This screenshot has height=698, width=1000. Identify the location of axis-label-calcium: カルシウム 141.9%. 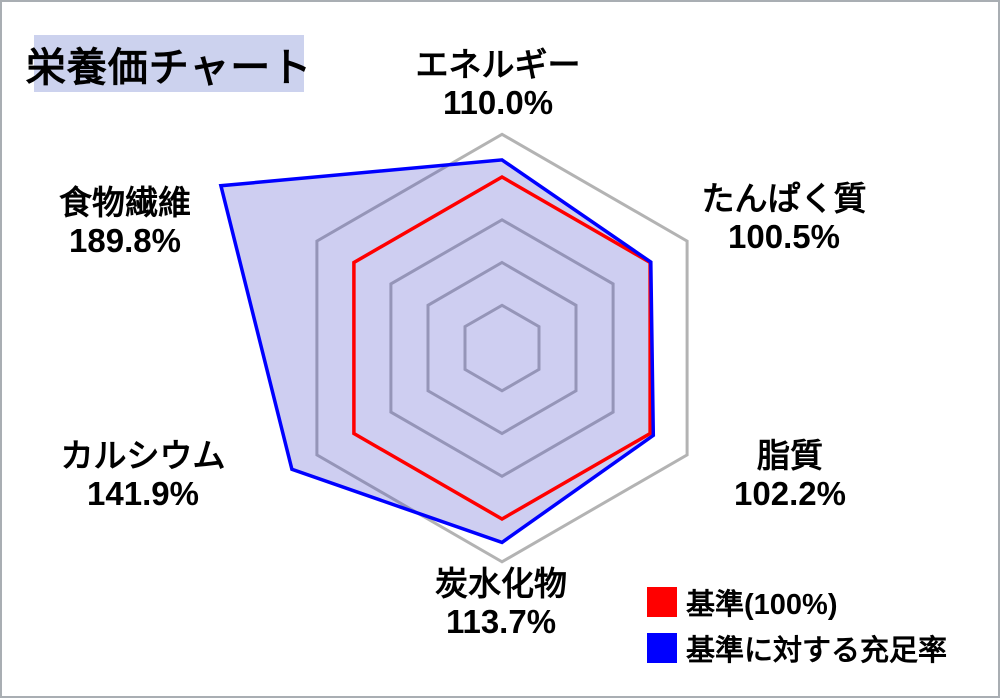
(143, 475).